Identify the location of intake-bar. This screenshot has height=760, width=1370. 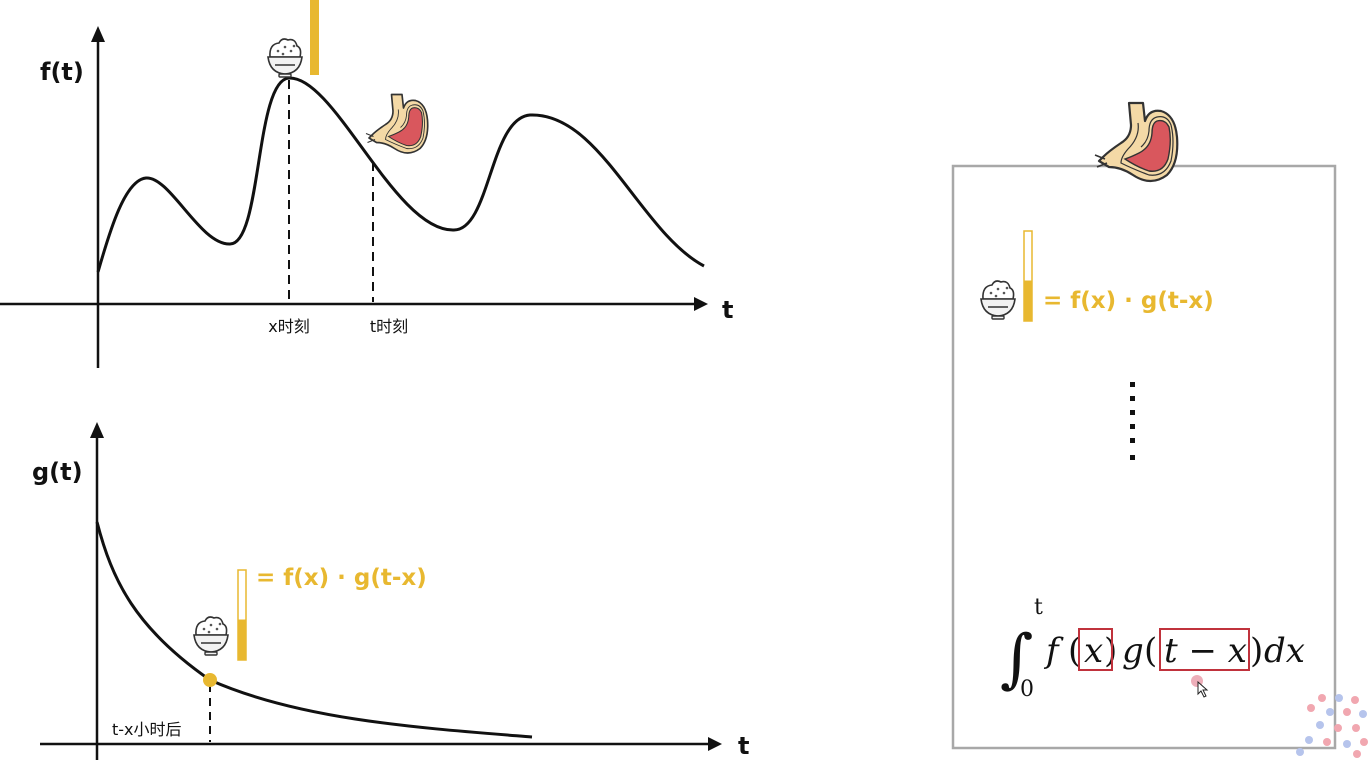
(314, 37).